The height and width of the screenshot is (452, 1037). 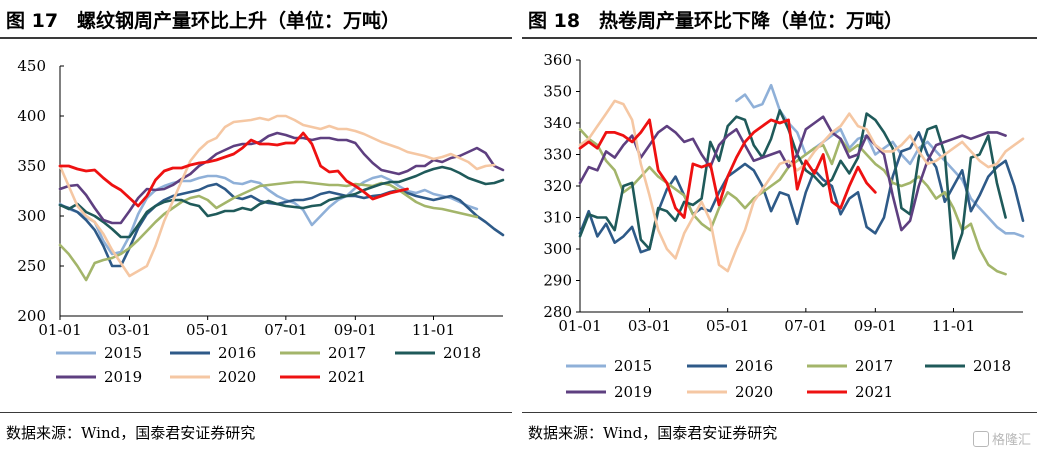 What do you see at coordinates (1011, 440) in the screenshot?
I see `watermark-text: 格隆汇` at bounding box center [1011, 440].